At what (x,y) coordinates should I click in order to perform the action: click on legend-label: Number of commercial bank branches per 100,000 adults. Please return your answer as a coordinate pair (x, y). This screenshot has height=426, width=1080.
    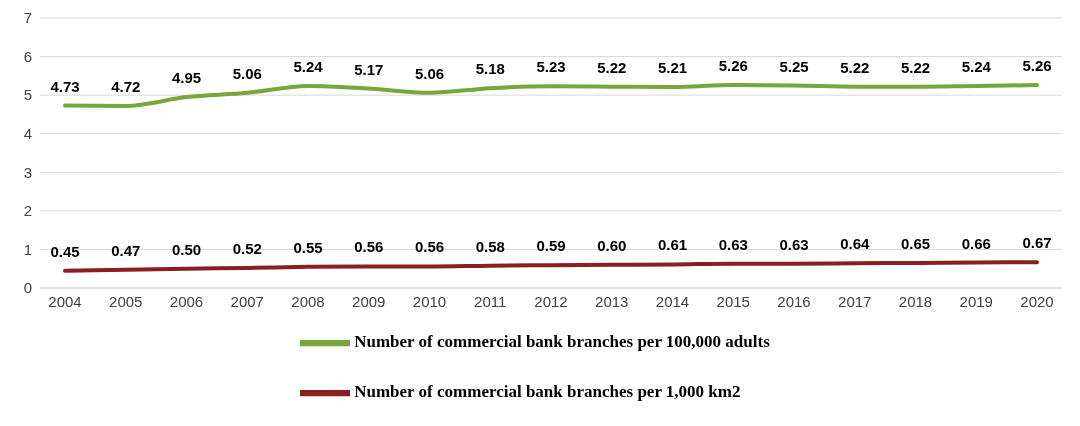
    Looking at the image, I should click on (562, 341).